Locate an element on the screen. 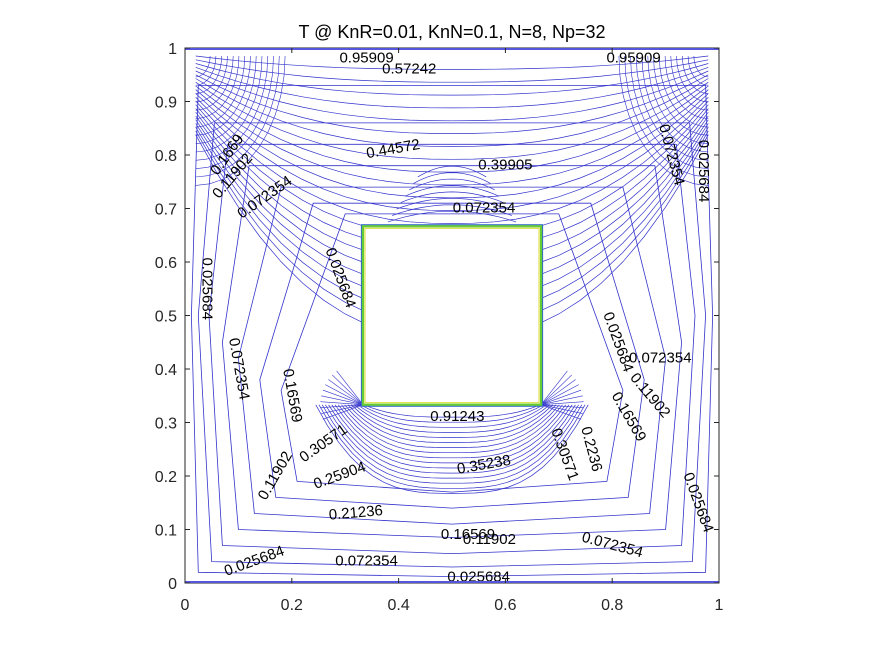  y-tick-label: 0.1 is located at coordinates (166, 531).